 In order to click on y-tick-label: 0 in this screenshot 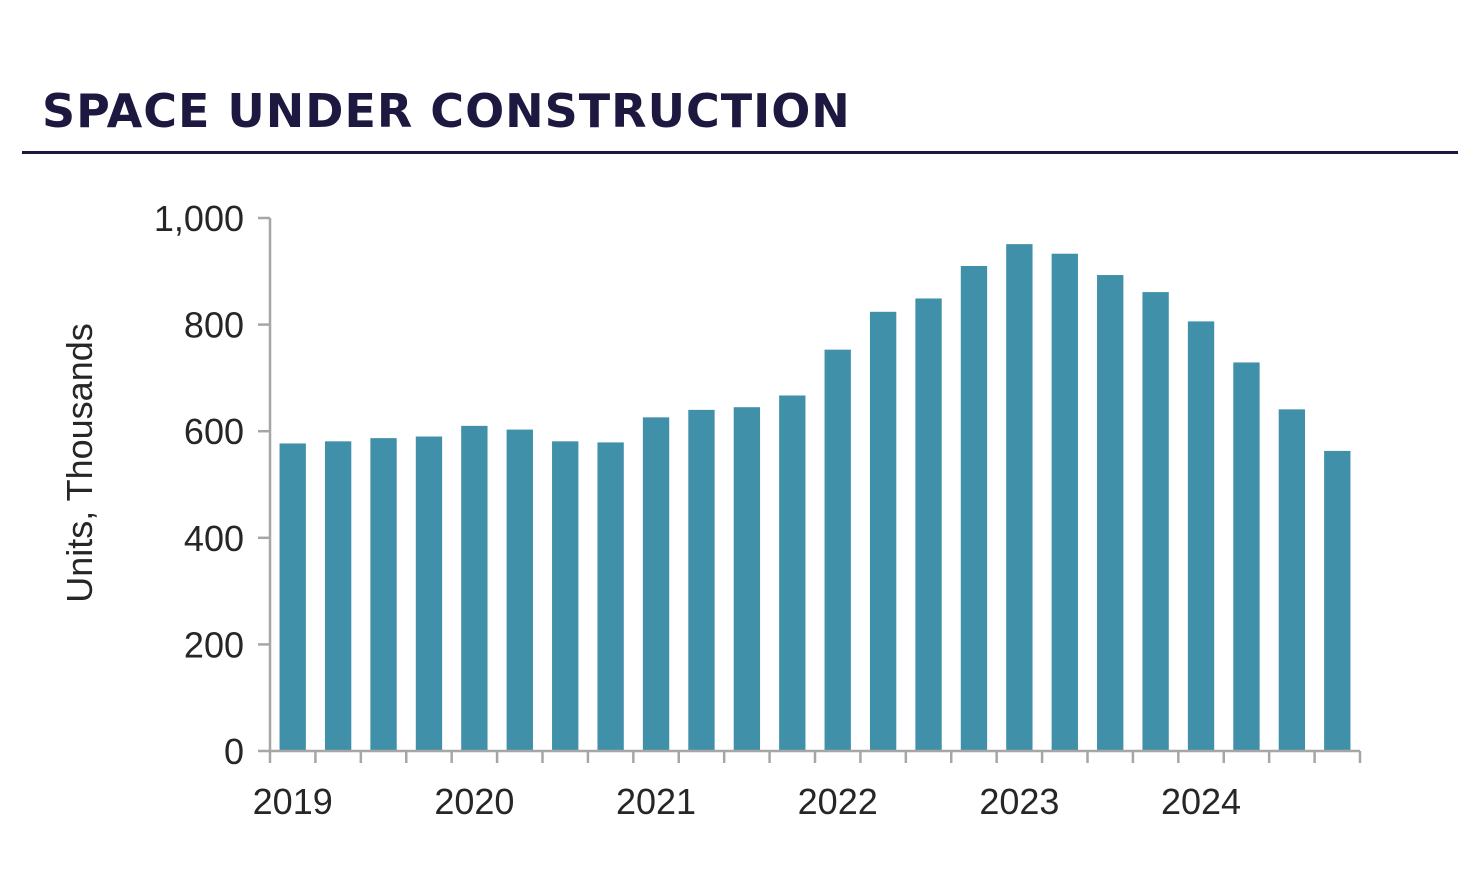, I will do `click(234, 751)`.